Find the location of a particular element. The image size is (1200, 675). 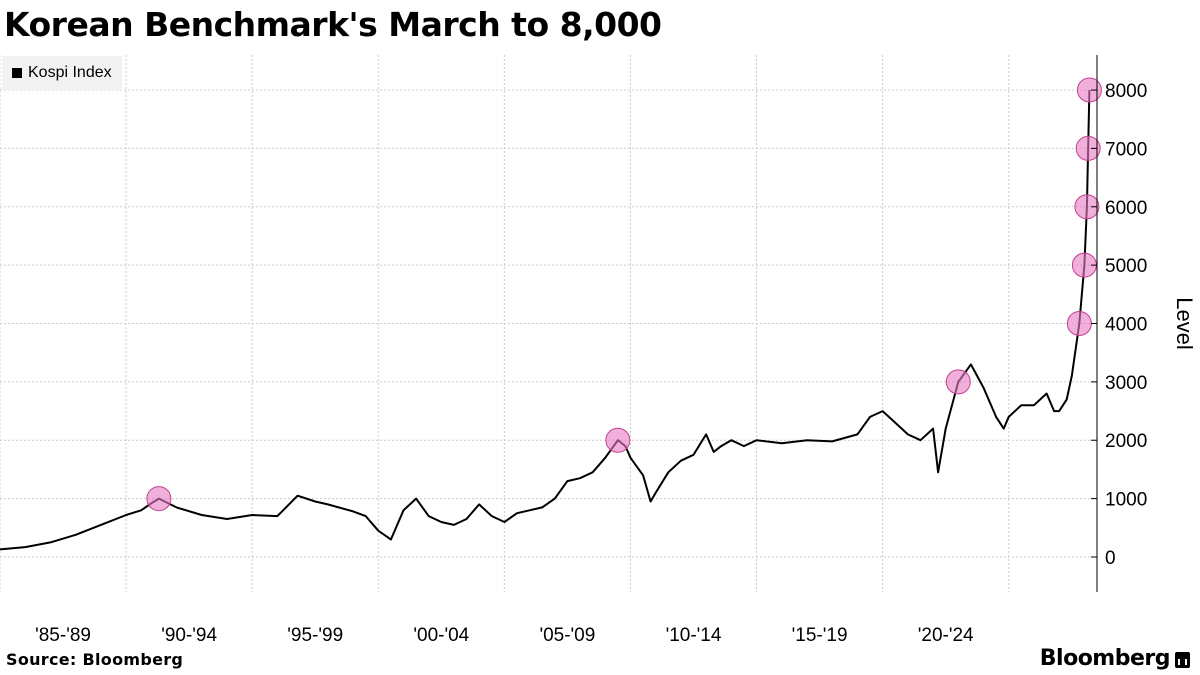

x-tick-label: '20-'24 is located at coordinates (946, 635).